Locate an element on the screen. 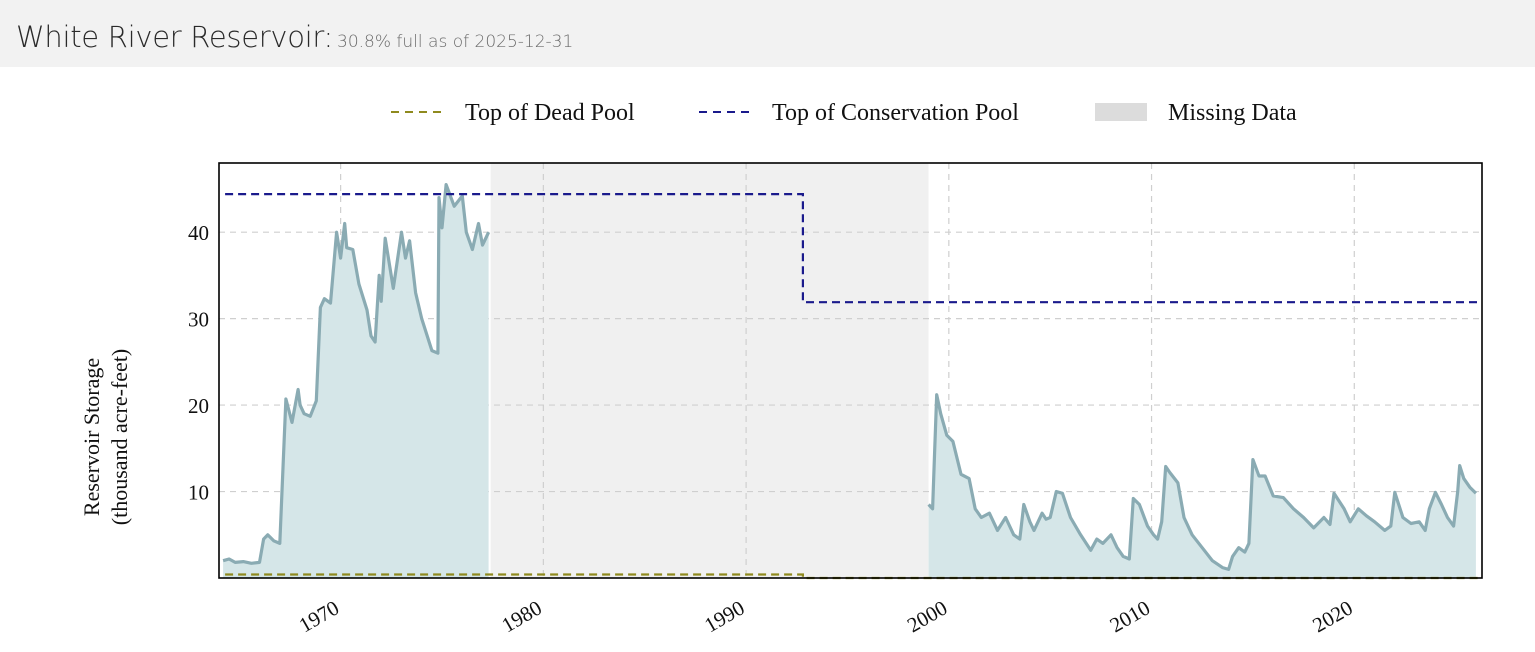 This screenshot has width=1535, height=652. legend-label-dead-pool: Top of Dead Pool is located at coordinates (550, 113).